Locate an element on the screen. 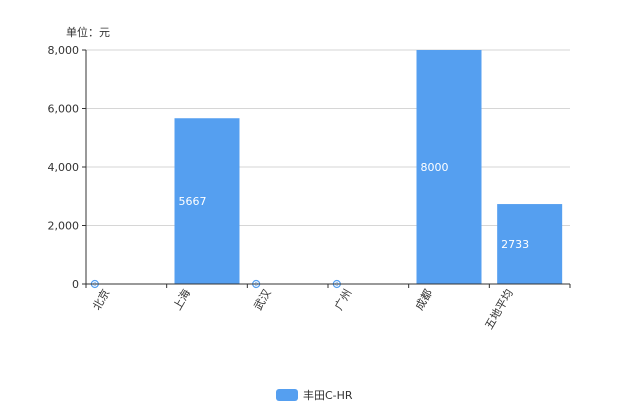 Image resolution: width=620 pixels, height=417 pixels. unit-label: 单位：元 is located at coordinates (88, 32).